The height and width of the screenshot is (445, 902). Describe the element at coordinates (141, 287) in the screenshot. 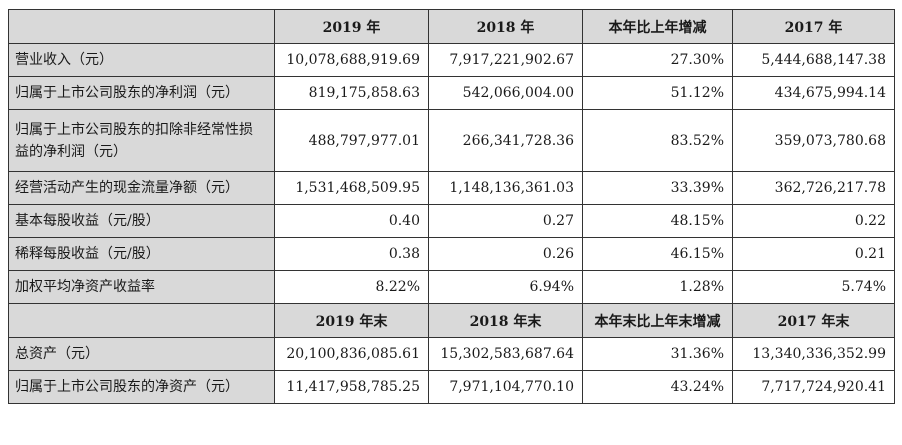

I see `row-label: 加权平均净资产收益率` at that location.